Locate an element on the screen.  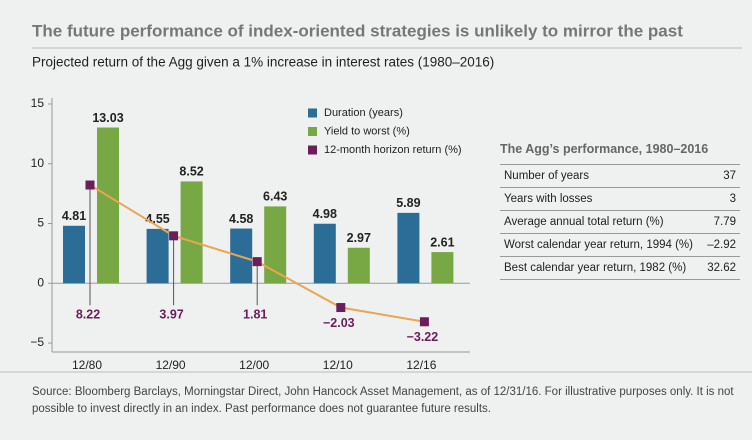
table-row: Average annual total return (%) 7.79 is located at coordinates (620, 221).